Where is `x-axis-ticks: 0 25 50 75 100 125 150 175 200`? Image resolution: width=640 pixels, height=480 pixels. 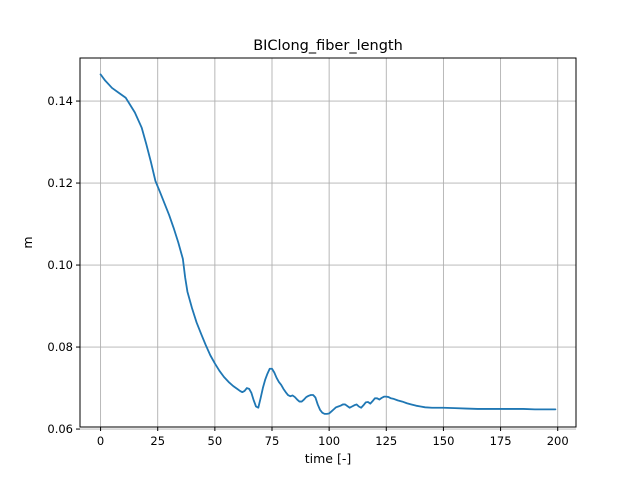
x-axis-ticks: 0 25 50 75 100 125 150 175 200 is located at coordinates (333, 437).